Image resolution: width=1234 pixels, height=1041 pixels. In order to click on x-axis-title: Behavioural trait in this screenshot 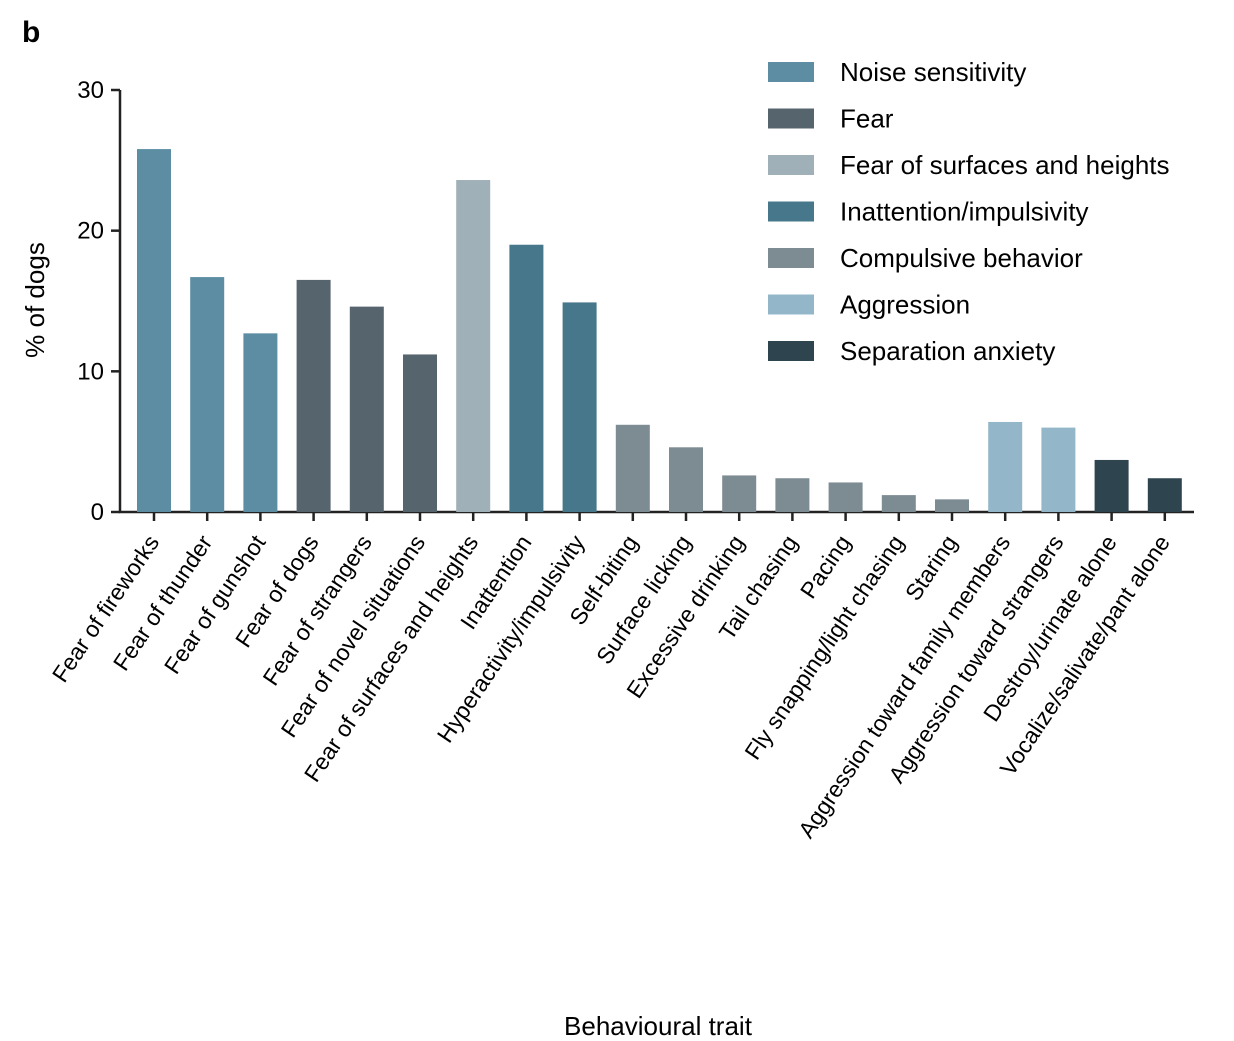, I will do `click(658, 1026)`.